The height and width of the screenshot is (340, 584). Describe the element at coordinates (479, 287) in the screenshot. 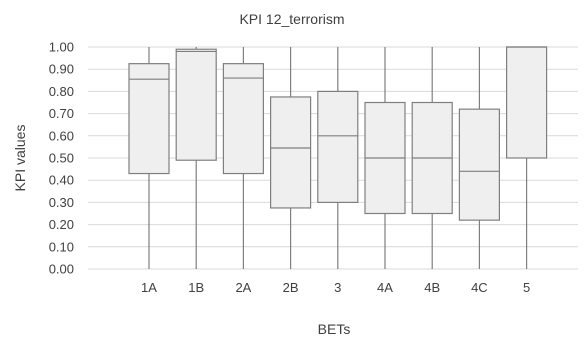

I see `x-tick-label: 4C` at that location.